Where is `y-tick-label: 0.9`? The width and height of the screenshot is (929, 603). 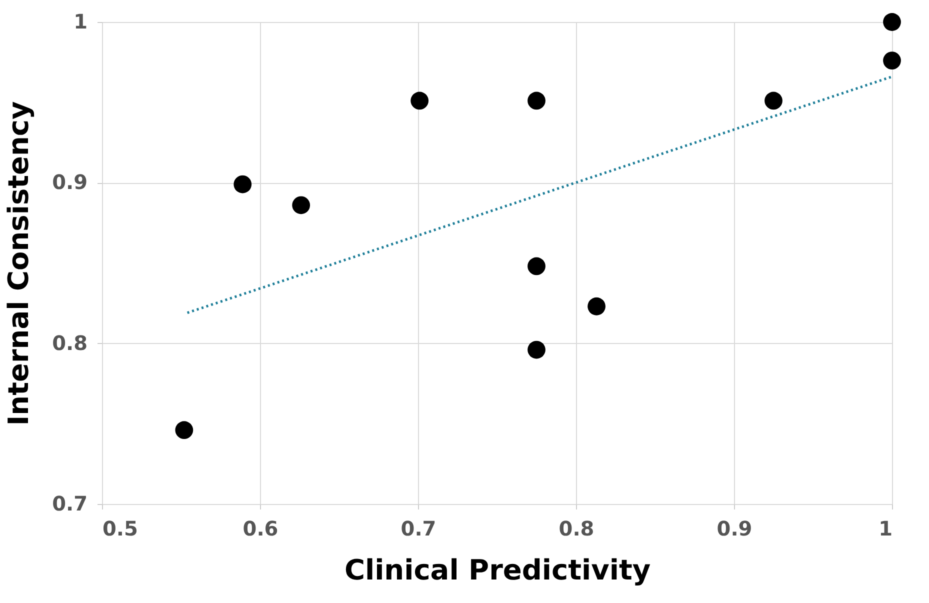 y-tick-label: 0.9 is located at coordinates (70, 182).